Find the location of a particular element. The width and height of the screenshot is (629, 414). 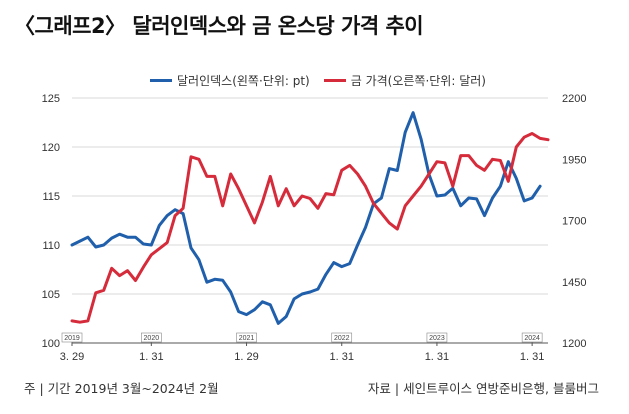

right-y-axis-ticks: 1200 1450 1700 1950 2200 is located at coordinates (574, 221).